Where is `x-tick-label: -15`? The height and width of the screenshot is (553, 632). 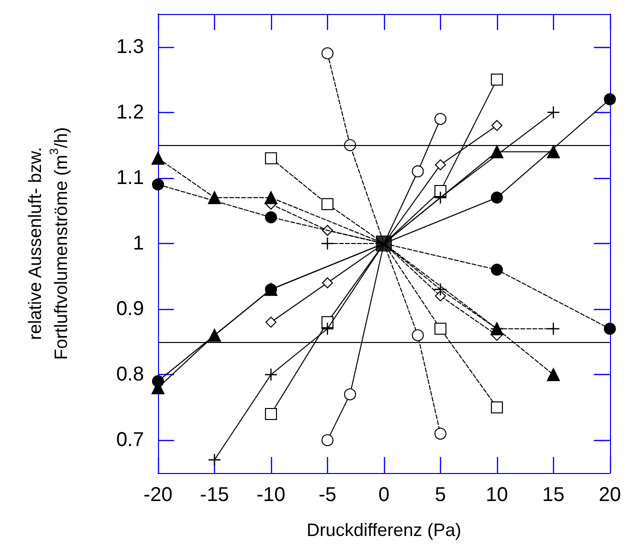 x-tick-label: -15 is located at coordinates (214, 495).